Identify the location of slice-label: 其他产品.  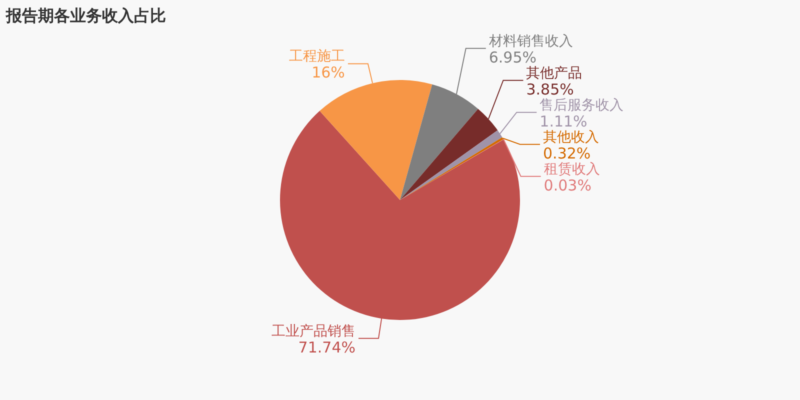
(554, 73).